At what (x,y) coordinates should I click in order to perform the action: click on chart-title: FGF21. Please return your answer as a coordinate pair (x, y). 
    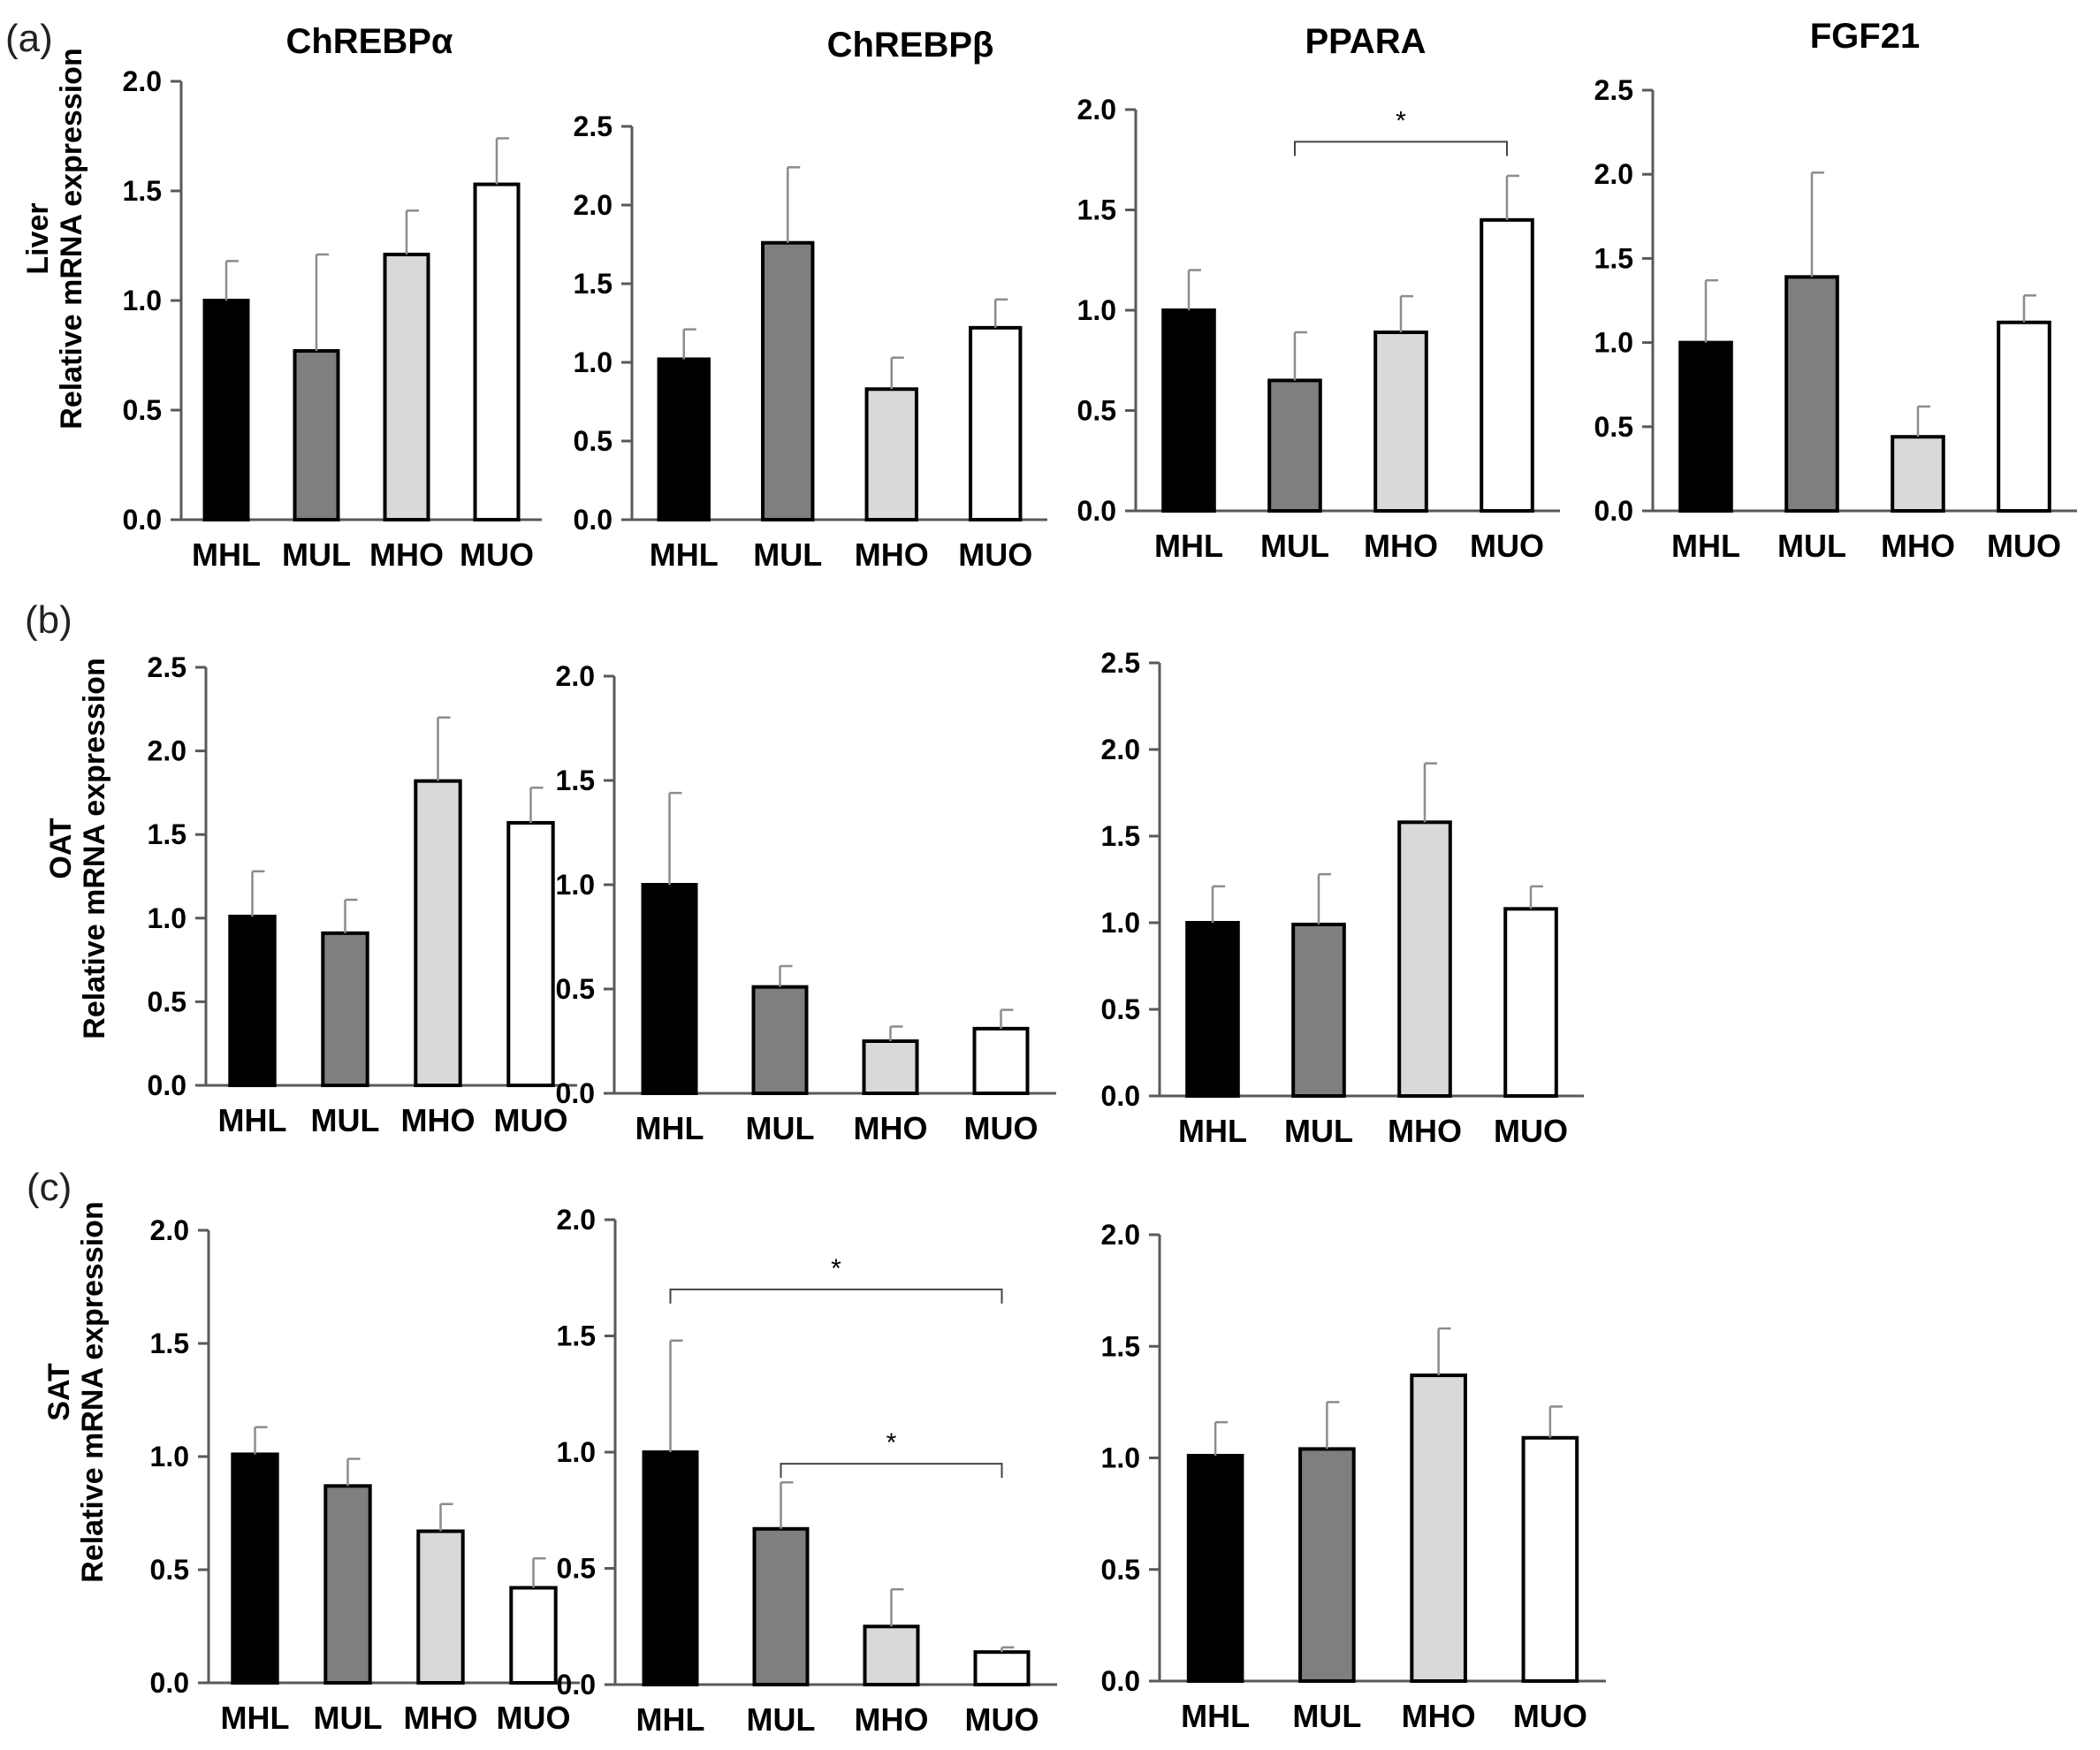
    Looking at the image, I should click on (1865, 36).